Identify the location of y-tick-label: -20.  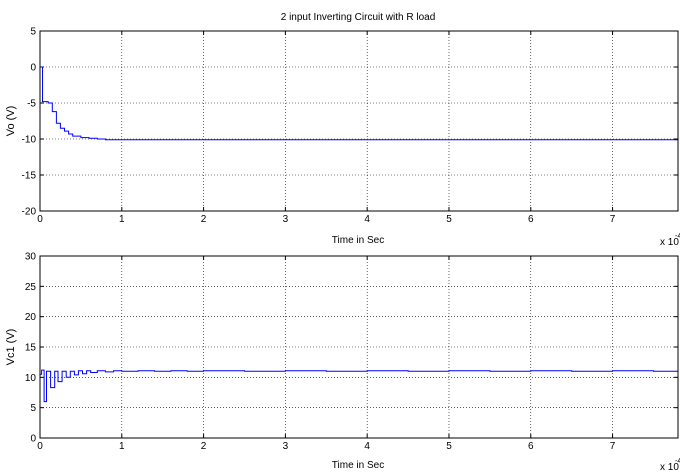
(29, 212).